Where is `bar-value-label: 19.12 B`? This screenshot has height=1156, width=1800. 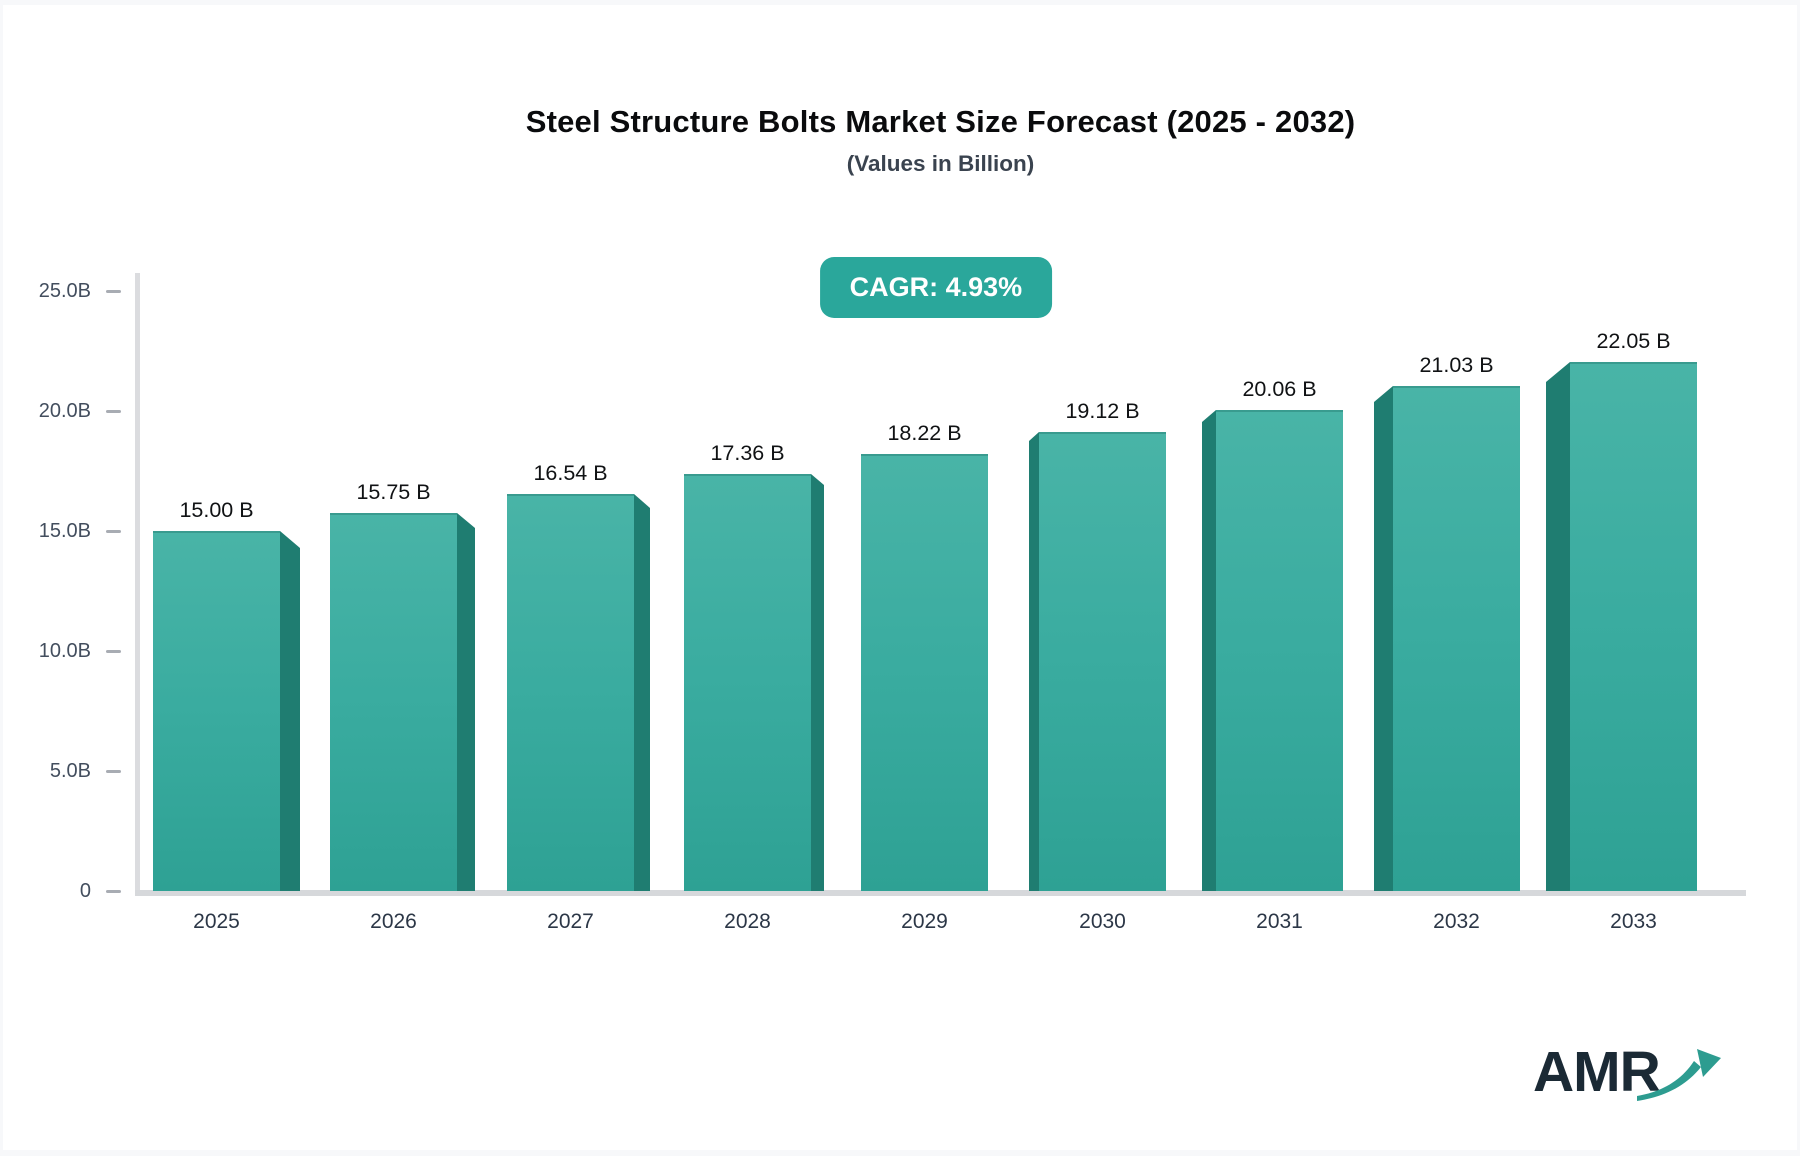 bar-value-label: 19.12 B is located at coordinates (1102, 411).